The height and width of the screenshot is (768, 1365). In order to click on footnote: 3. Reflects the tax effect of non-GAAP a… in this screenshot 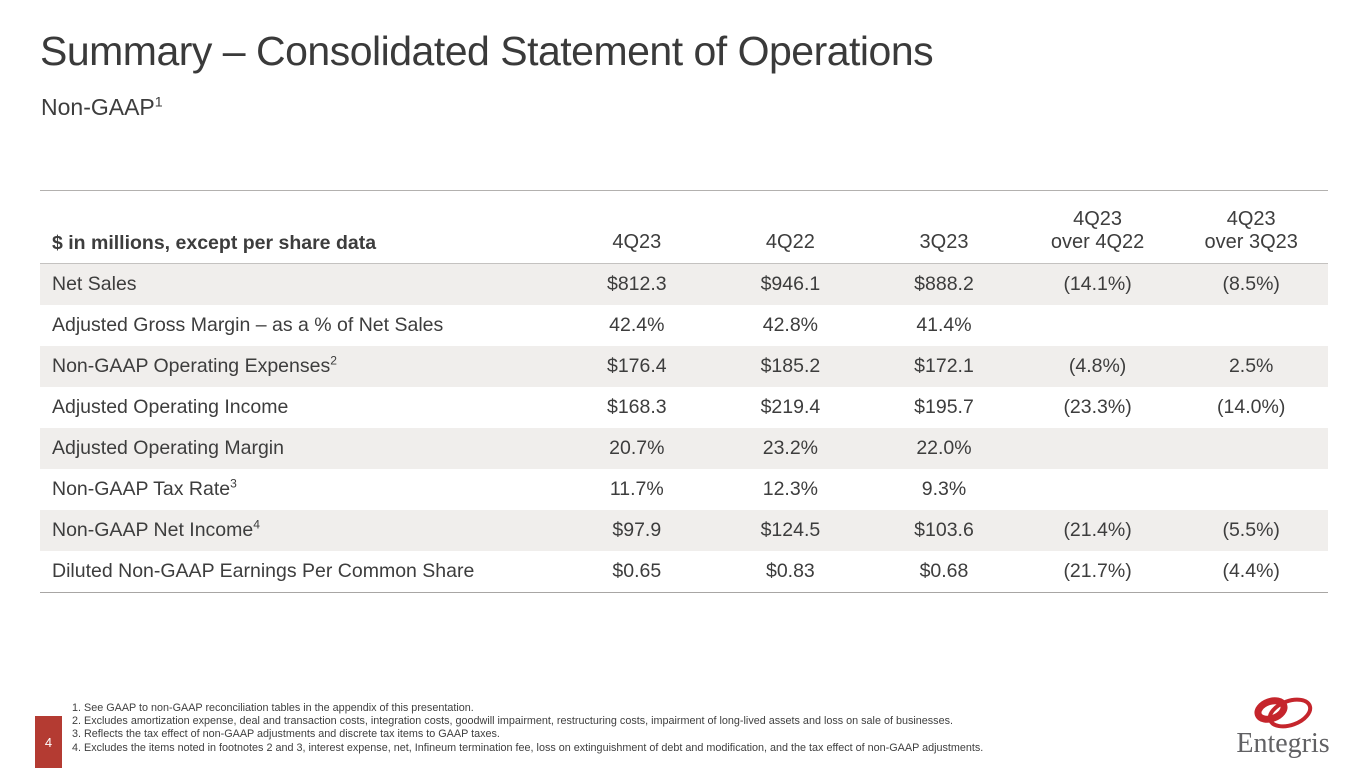, I will do `click(286, 734)`.